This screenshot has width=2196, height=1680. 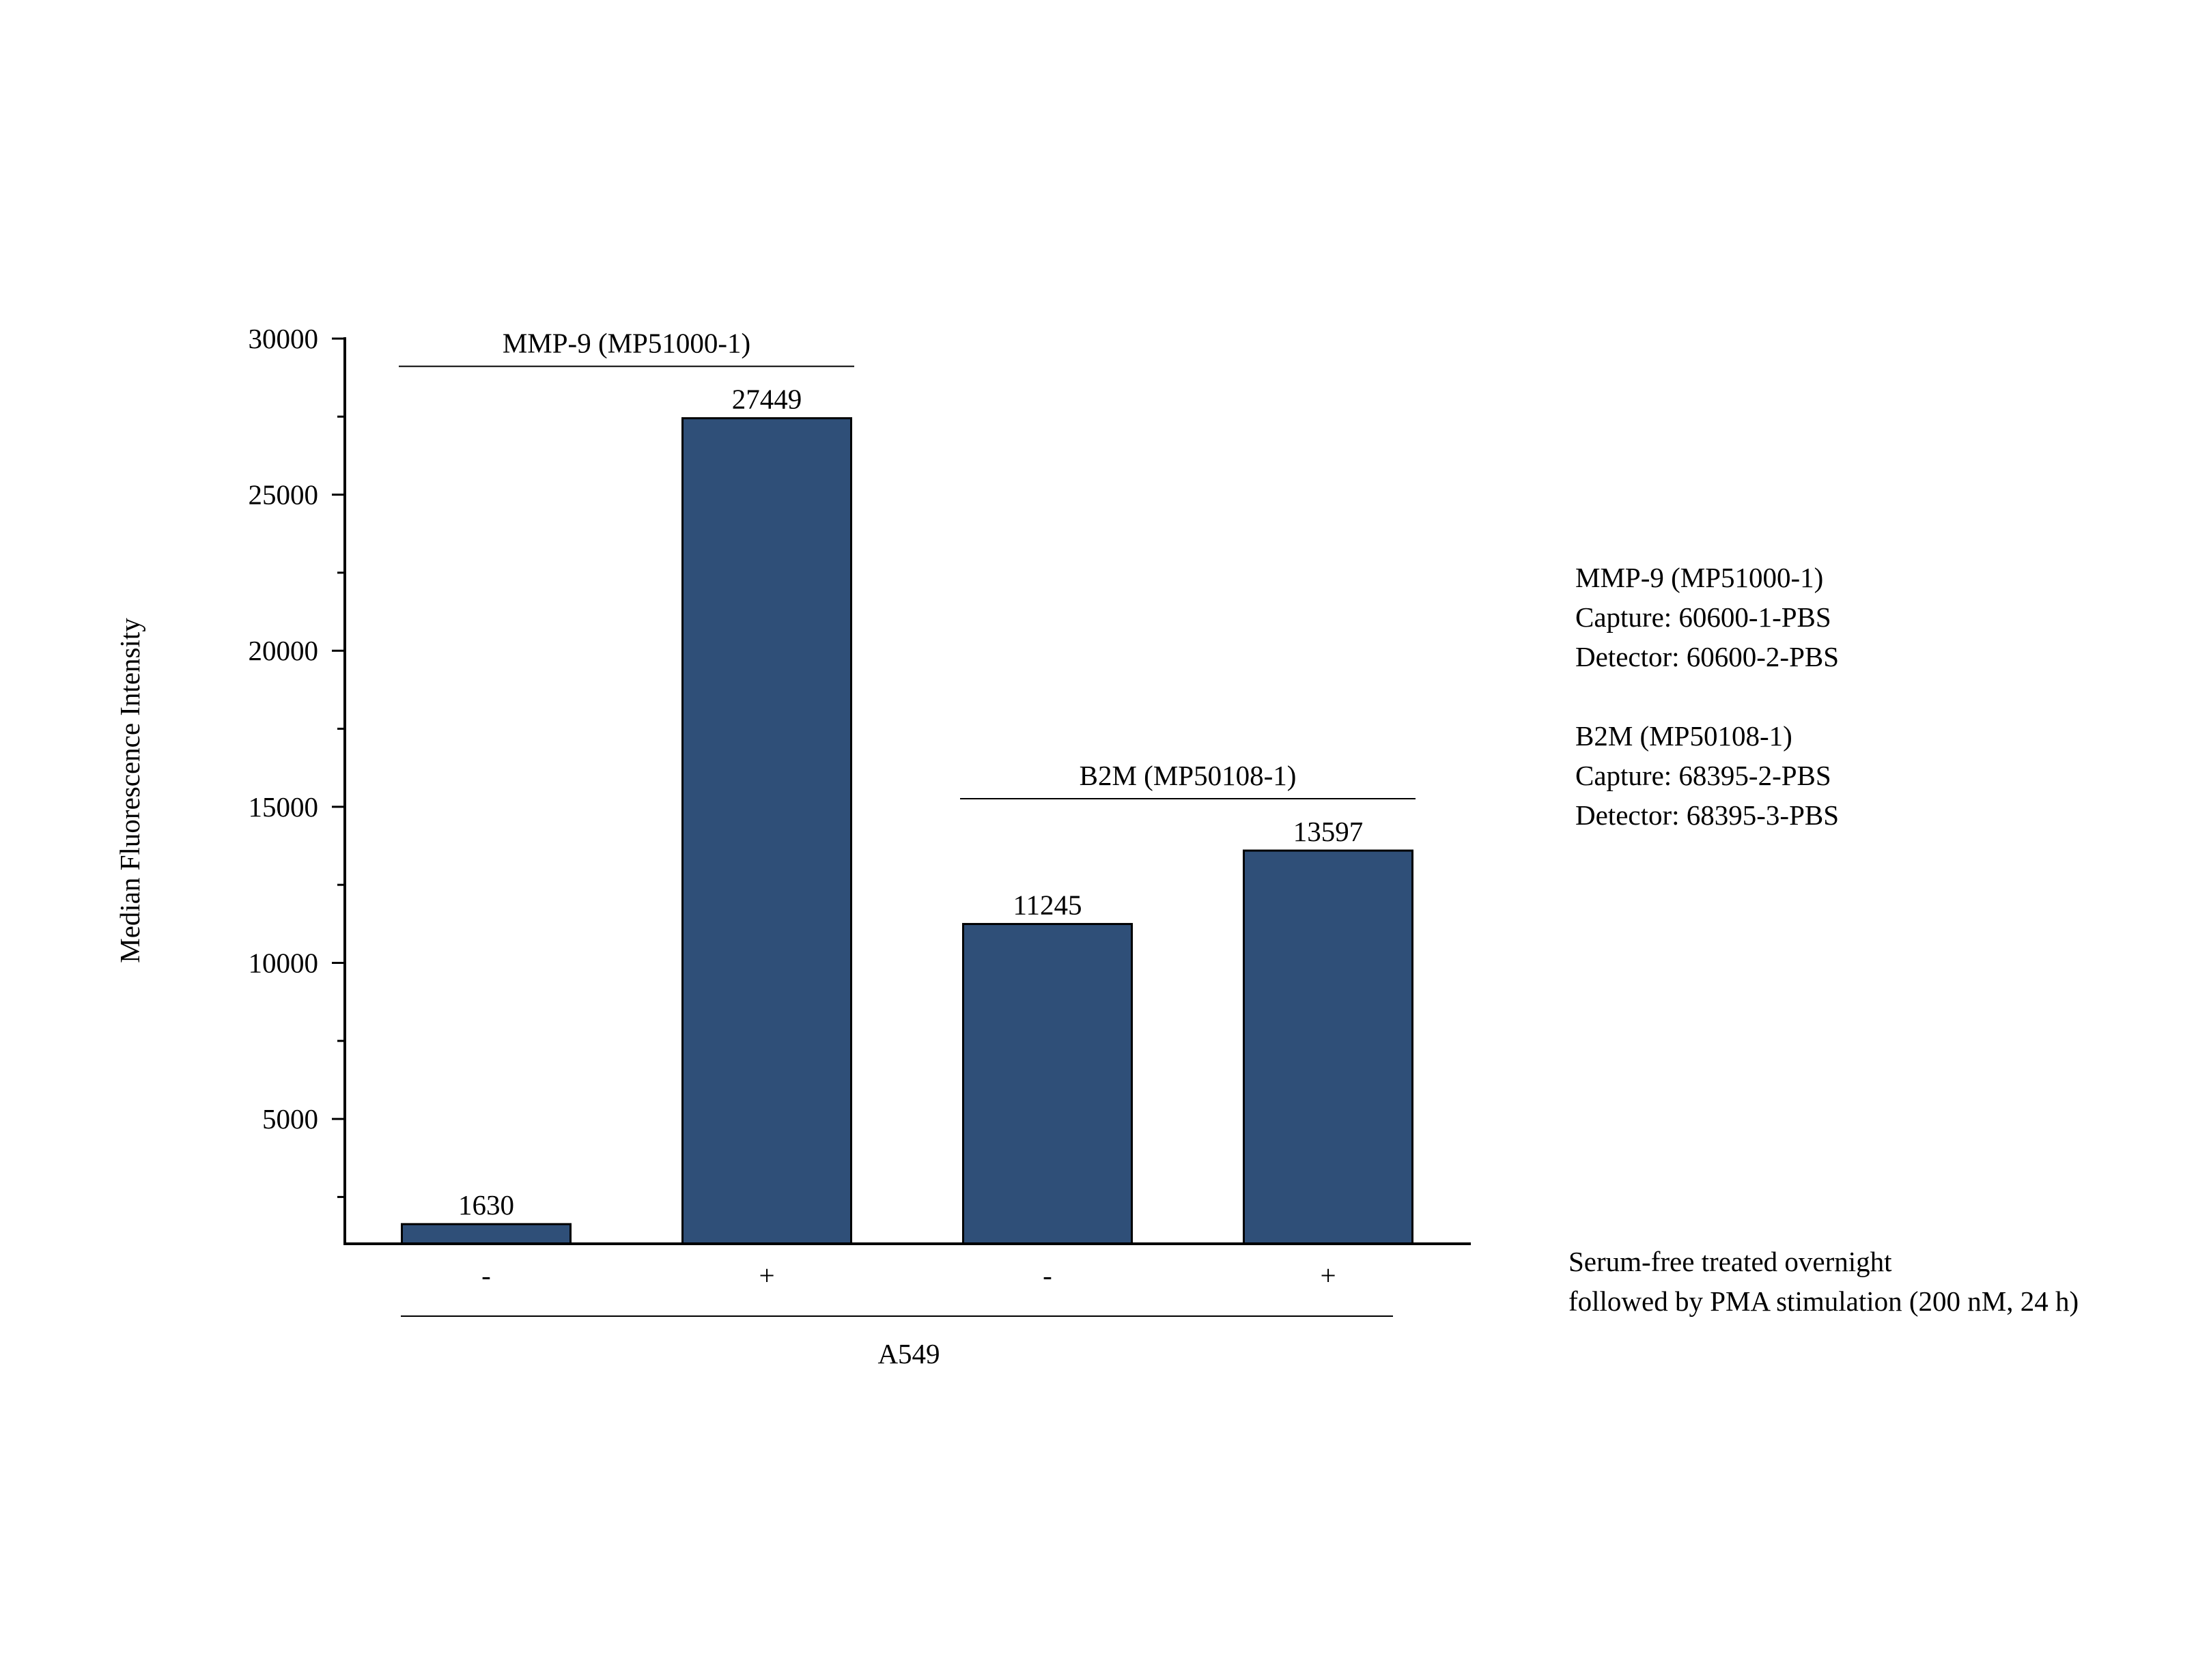 I want to click on bar-value-label: 1630, so click(x=486, y=1205).